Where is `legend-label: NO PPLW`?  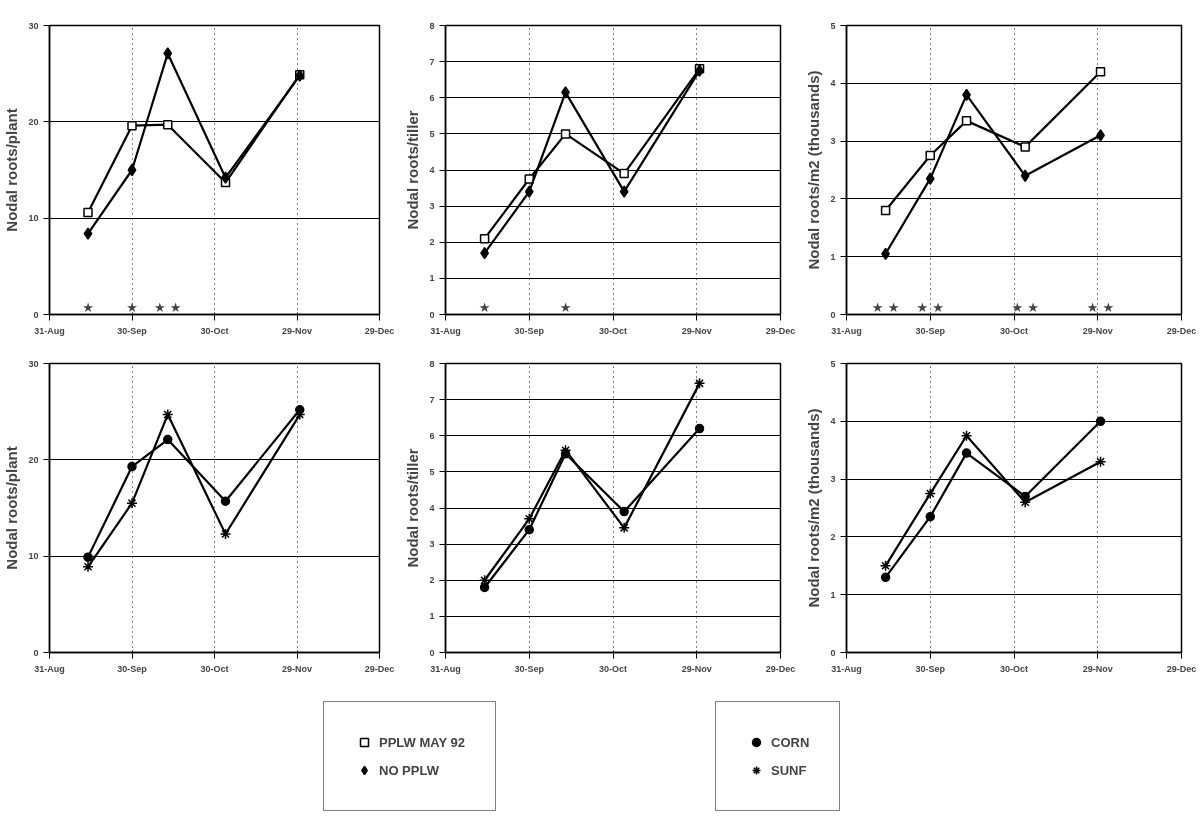
legend-label: NO PPLW is located at coordinates (409, 770).